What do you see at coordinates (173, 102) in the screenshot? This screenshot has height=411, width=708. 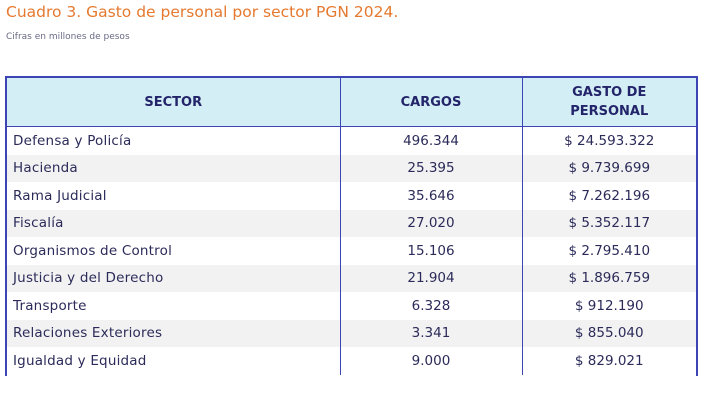 I see `header-sector: SECTOR` at bounding box center [173, 102].